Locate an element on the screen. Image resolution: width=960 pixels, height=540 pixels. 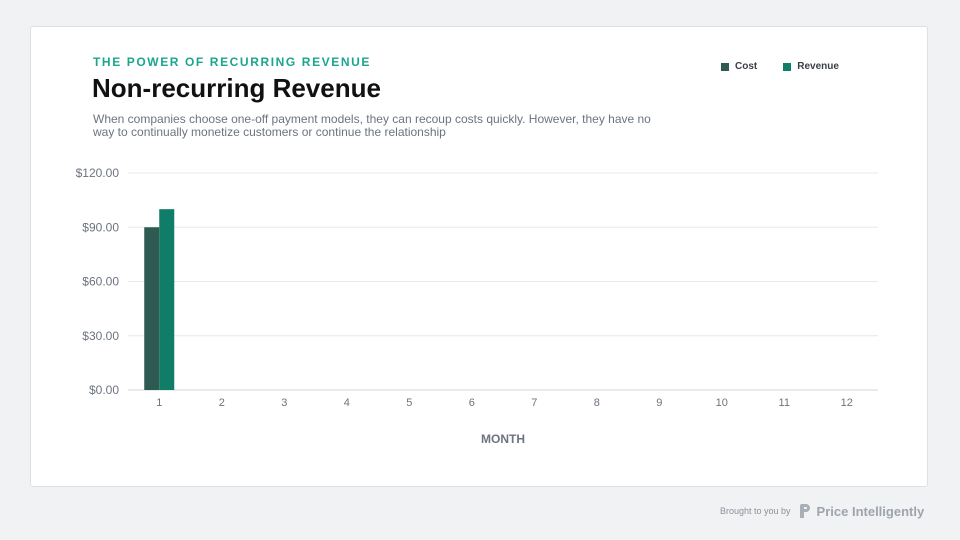
x-tick-label: 11 is located at coordinates (784, 403).